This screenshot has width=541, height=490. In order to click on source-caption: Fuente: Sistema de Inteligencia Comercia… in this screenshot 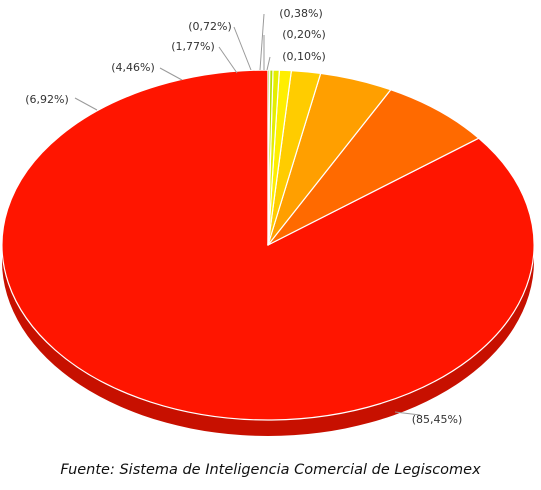, I will do `click(270, 470)`.